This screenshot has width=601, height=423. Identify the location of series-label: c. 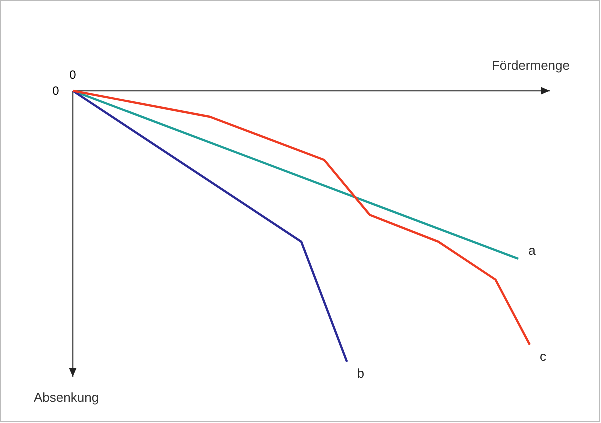
(543, 356).